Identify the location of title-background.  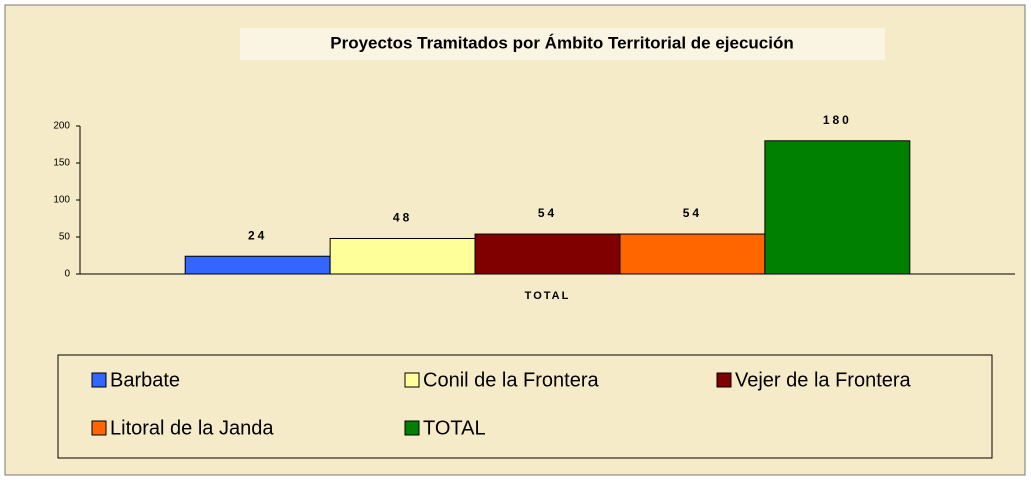
(562, 44).